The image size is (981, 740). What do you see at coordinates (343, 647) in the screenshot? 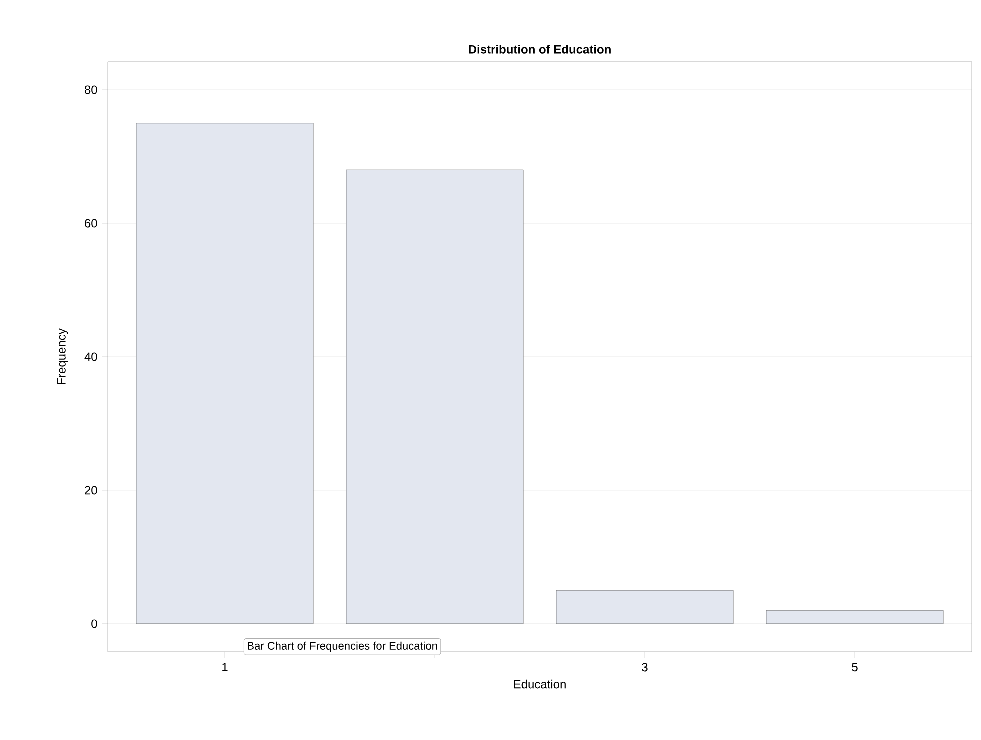
I see `annotation: Bar Chart of Frequencies for Education` at bounding box center [343, 647].